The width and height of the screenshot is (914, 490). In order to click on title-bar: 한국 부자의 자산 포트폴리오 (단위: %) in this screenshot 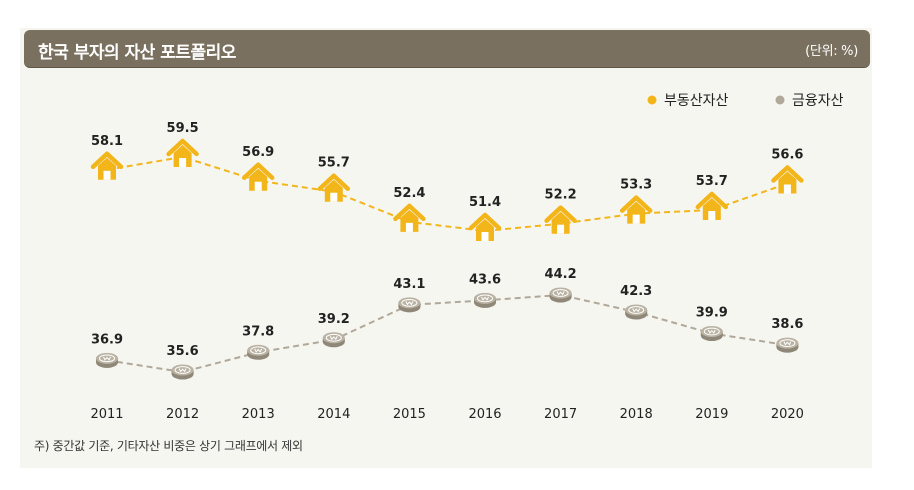, I will do `click(447, 48)`.